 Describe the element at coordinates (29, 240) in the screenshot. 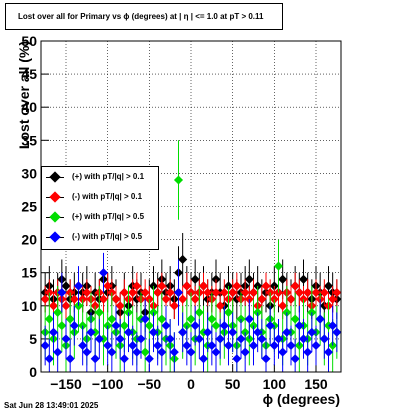

I see `y-tick-label: 20` at that location.